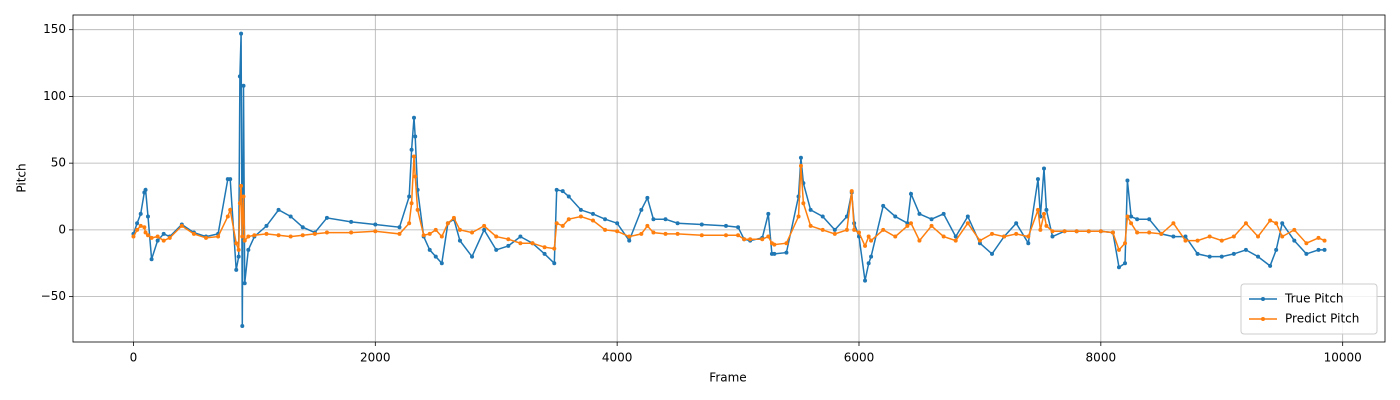 The width and height of the screenshot is (1400, 400). Describe the element at coordinates (62, 229) in the screenshot. I see `y-tick-label: 0` at that location.